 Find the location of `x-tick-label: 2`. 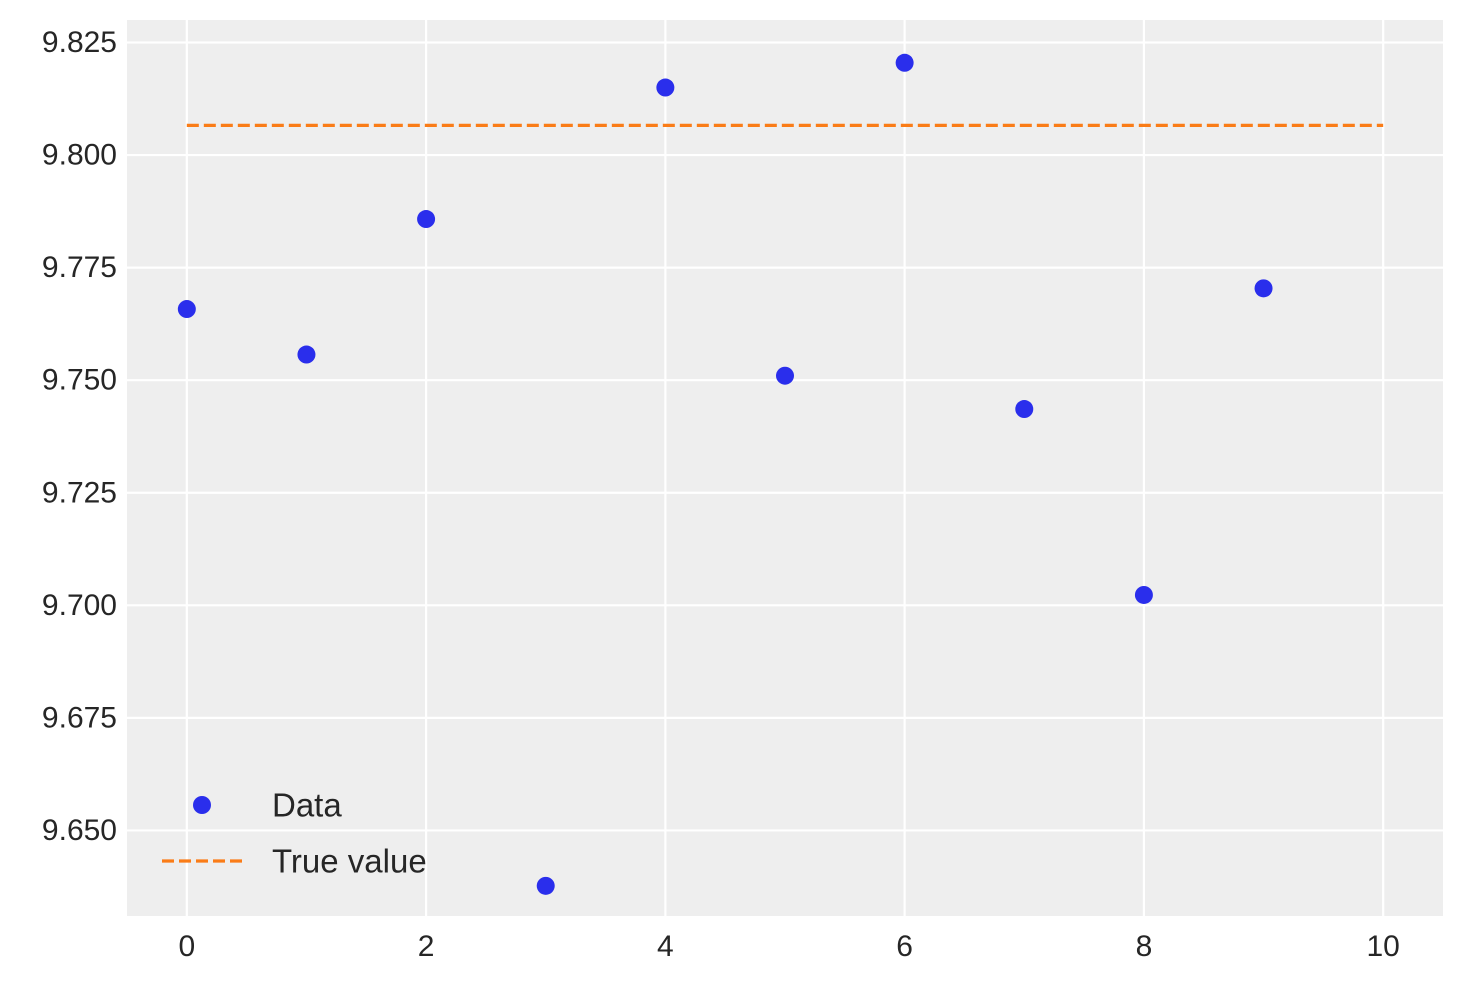

x-tick-label: 2 is located at coordinates (426, 946).